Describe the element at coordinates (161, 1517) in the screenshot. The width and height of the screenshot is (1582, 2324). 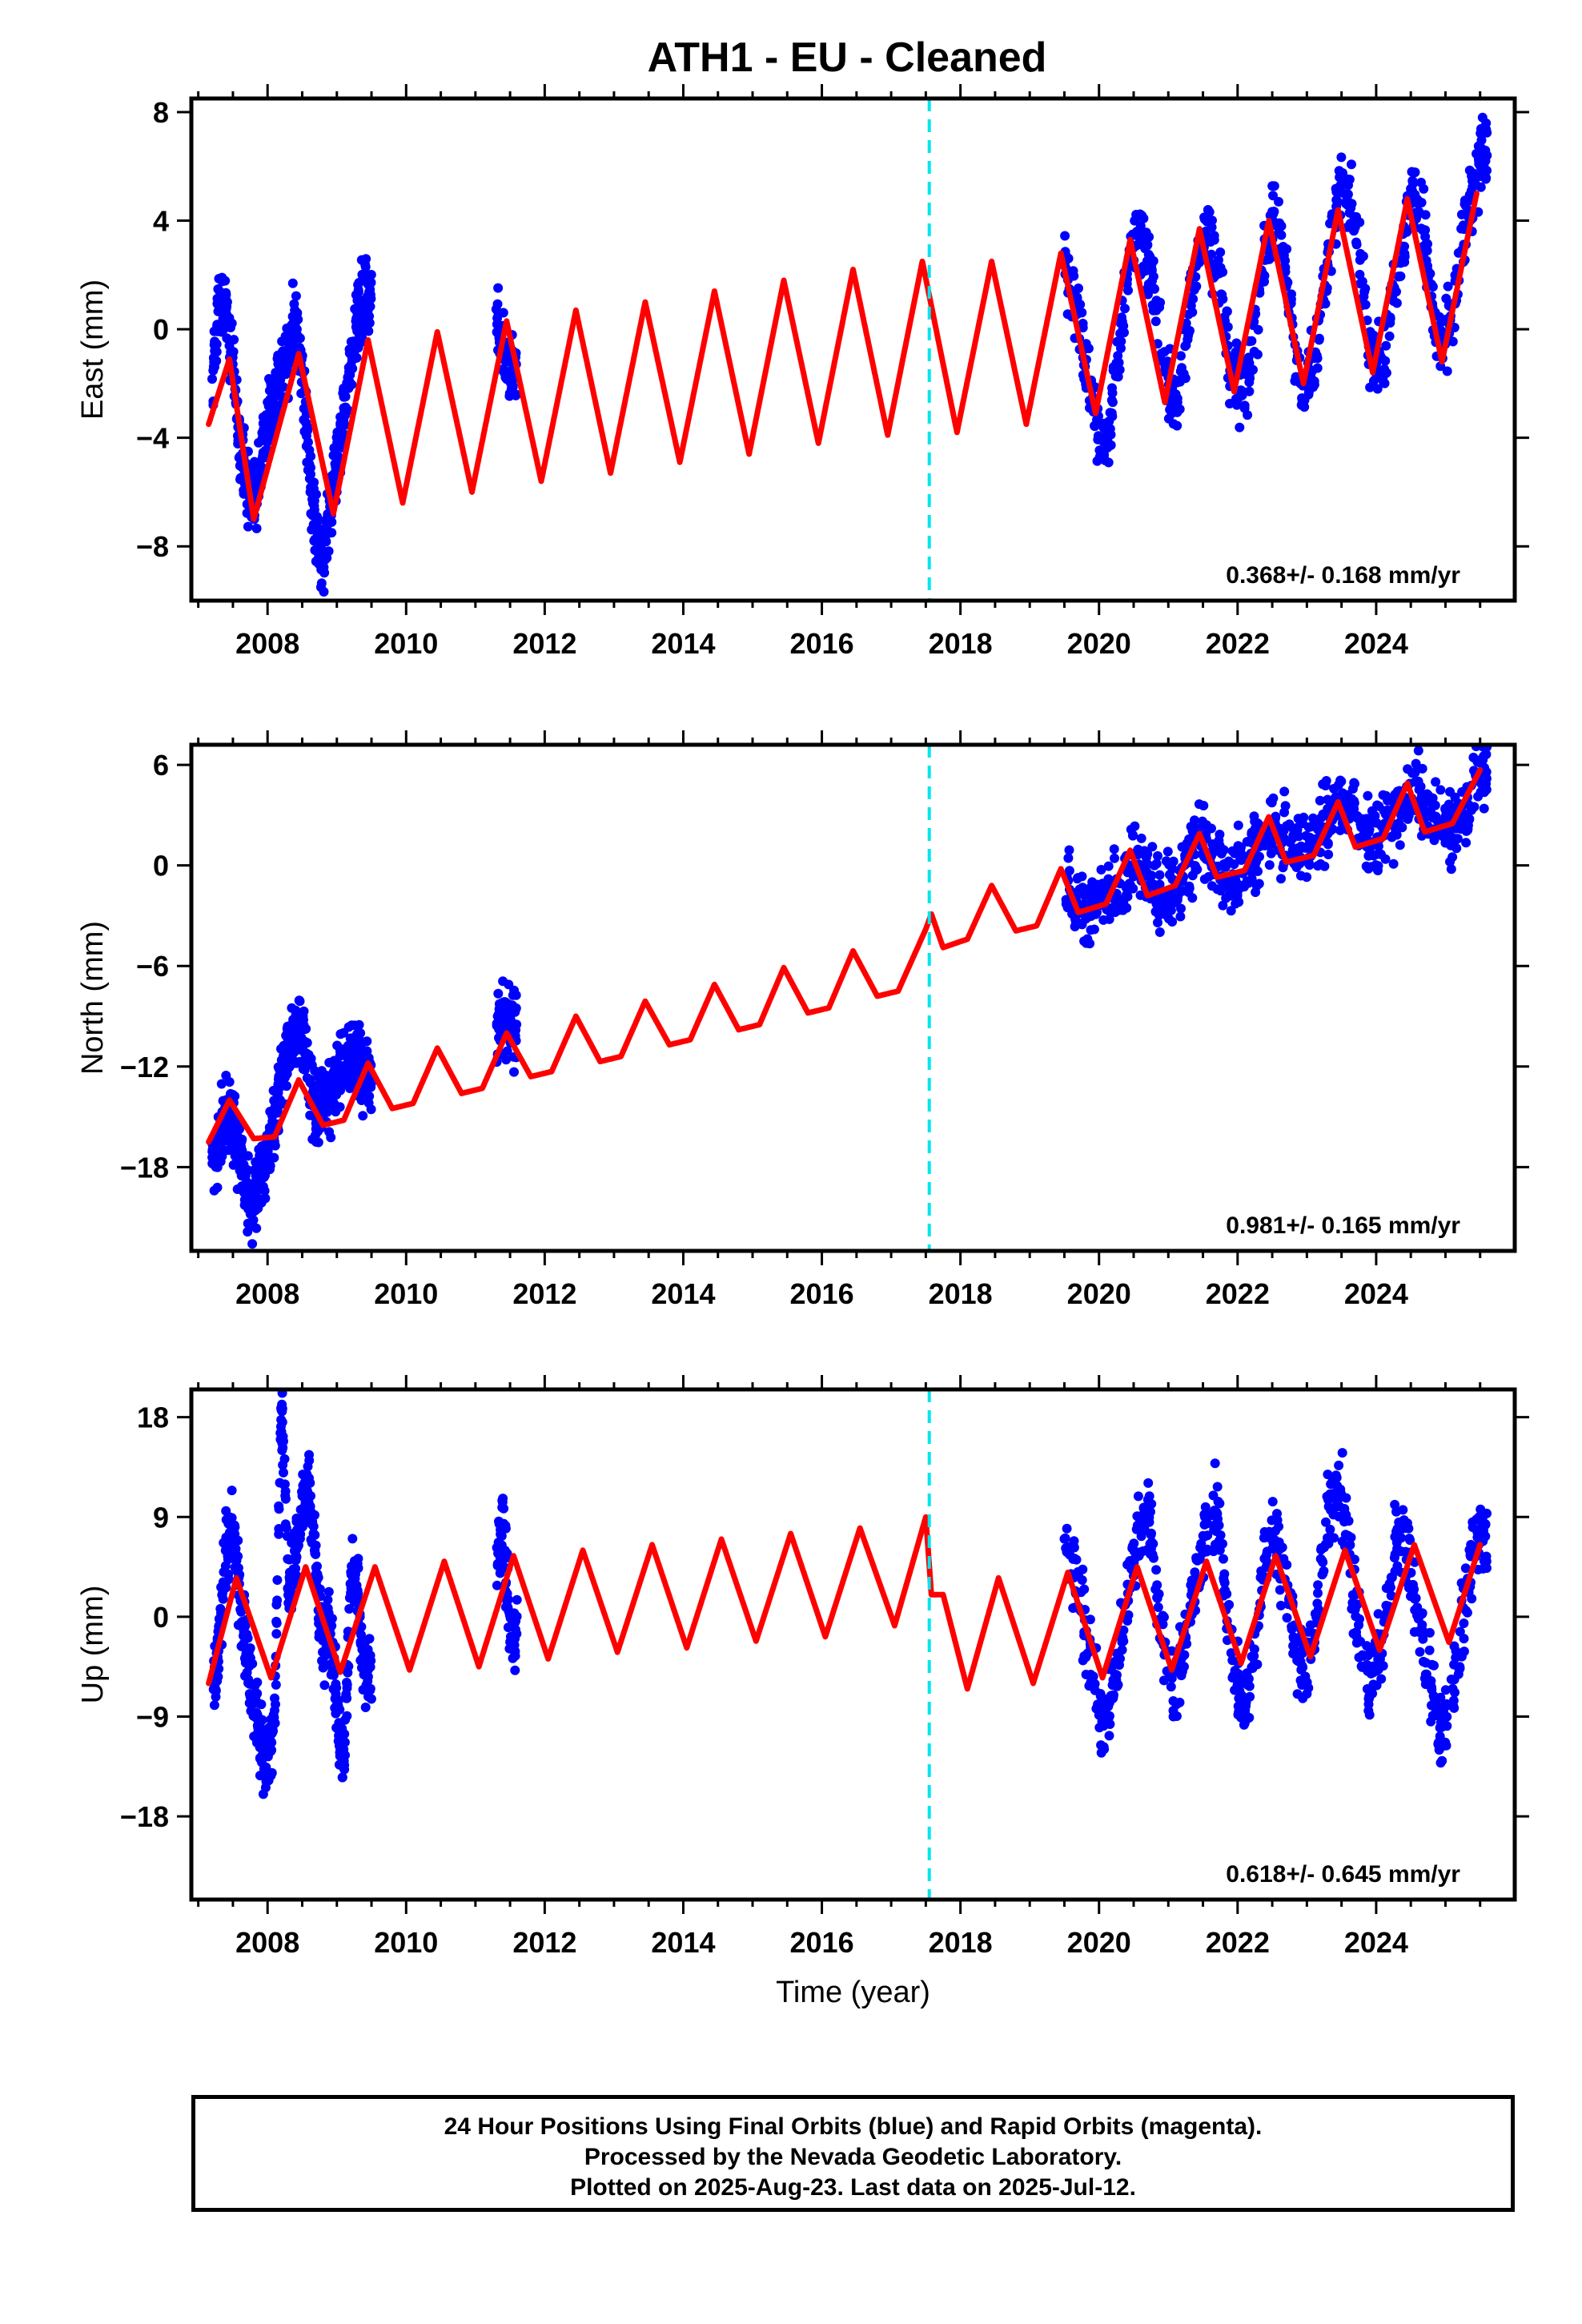
I see `y-tick-label: 9` at that location.